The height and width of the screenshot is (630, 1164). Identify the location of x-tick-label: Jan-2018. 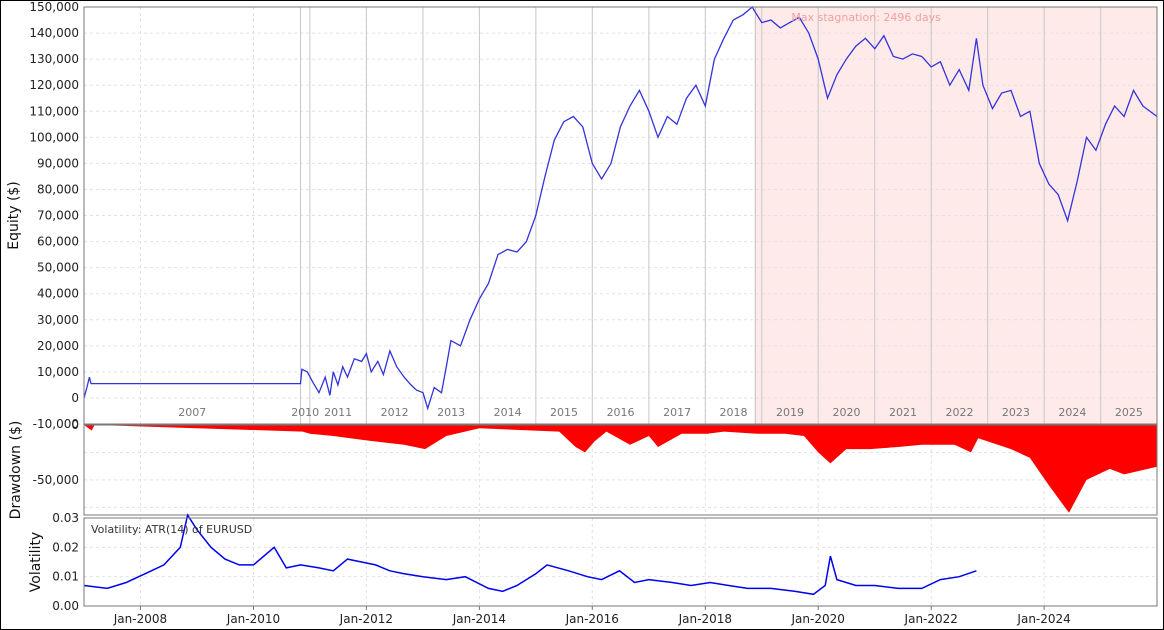
(705, 619).